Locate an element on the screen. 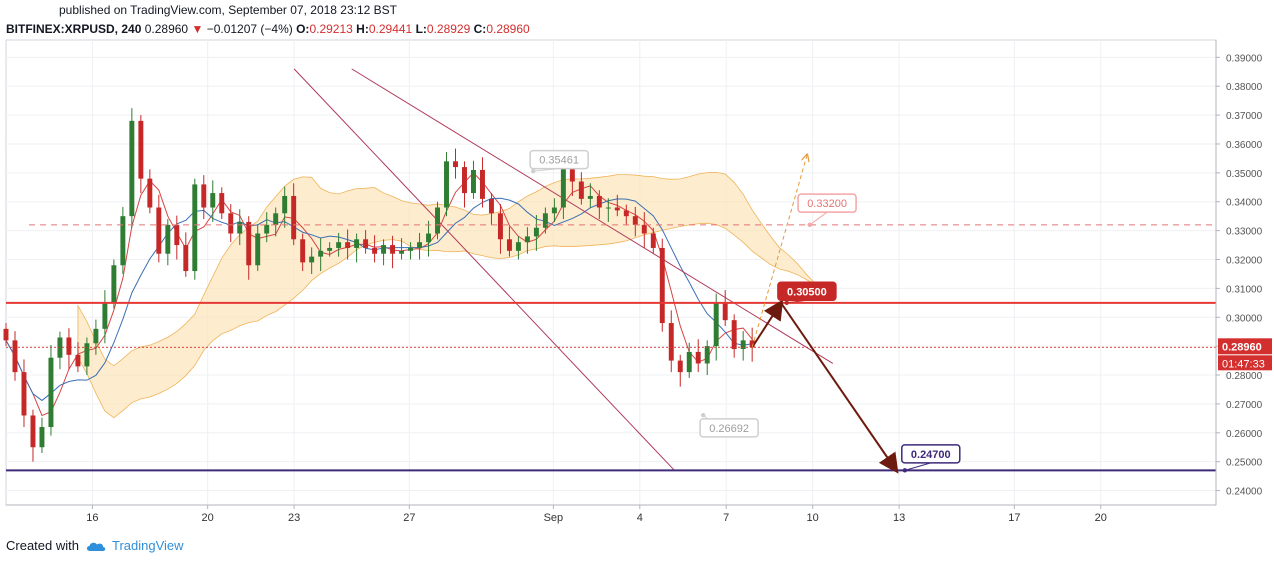 This screenshot has height=564, width=1274. x-tick-label: 4 is located at coordinates (640, 518).